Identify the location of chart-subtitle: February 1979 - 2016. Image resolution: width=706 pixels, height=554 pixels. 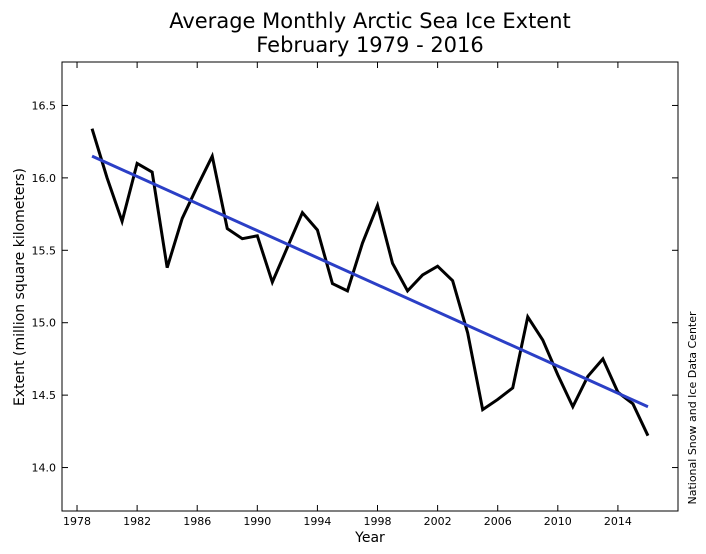
(370, 45).